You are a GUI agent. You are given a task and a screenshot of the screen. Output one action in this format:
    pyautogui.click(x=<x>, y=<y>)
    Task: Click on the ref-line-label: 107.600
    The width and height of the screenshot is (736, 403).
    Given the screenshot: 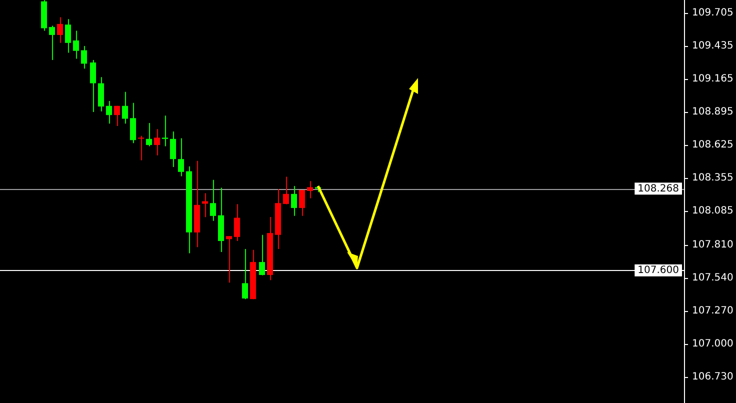 What is the action you would take?
    pyautogui.click(x=659, y=270)
    